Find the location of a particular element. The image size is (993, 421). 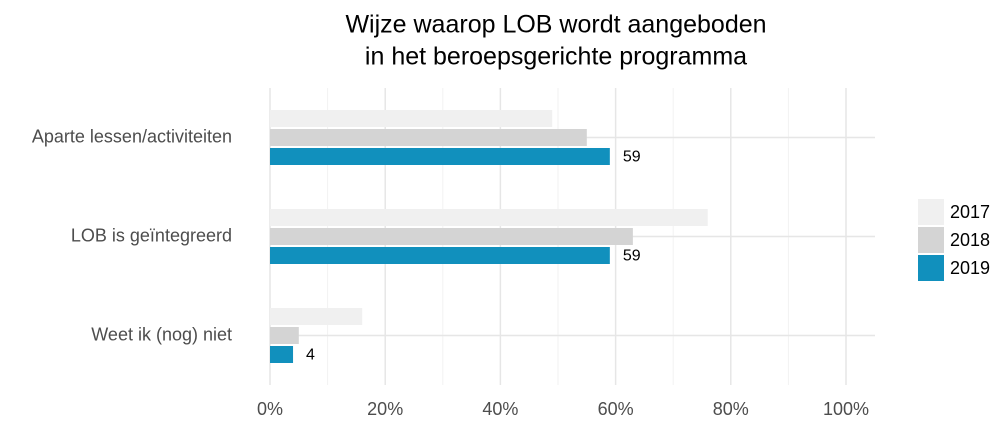

x-tick-label: 80% is located at coordinates (731, 409).